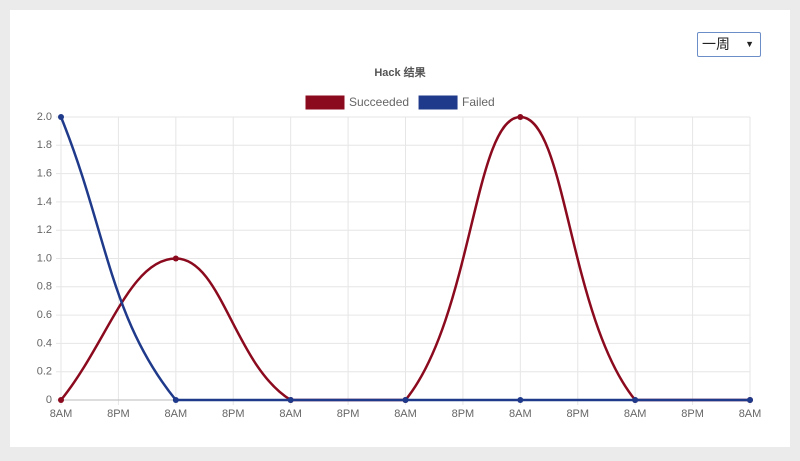  I want to click on y-tick-label: 0, so click(49, 400).